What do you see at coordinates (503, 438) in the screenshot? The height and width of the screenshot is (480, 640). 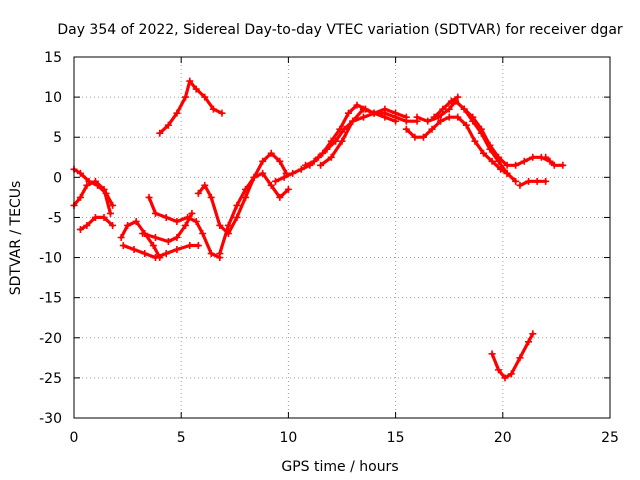 I see `x-tick-label: 20` at bounding box center [503, 438].